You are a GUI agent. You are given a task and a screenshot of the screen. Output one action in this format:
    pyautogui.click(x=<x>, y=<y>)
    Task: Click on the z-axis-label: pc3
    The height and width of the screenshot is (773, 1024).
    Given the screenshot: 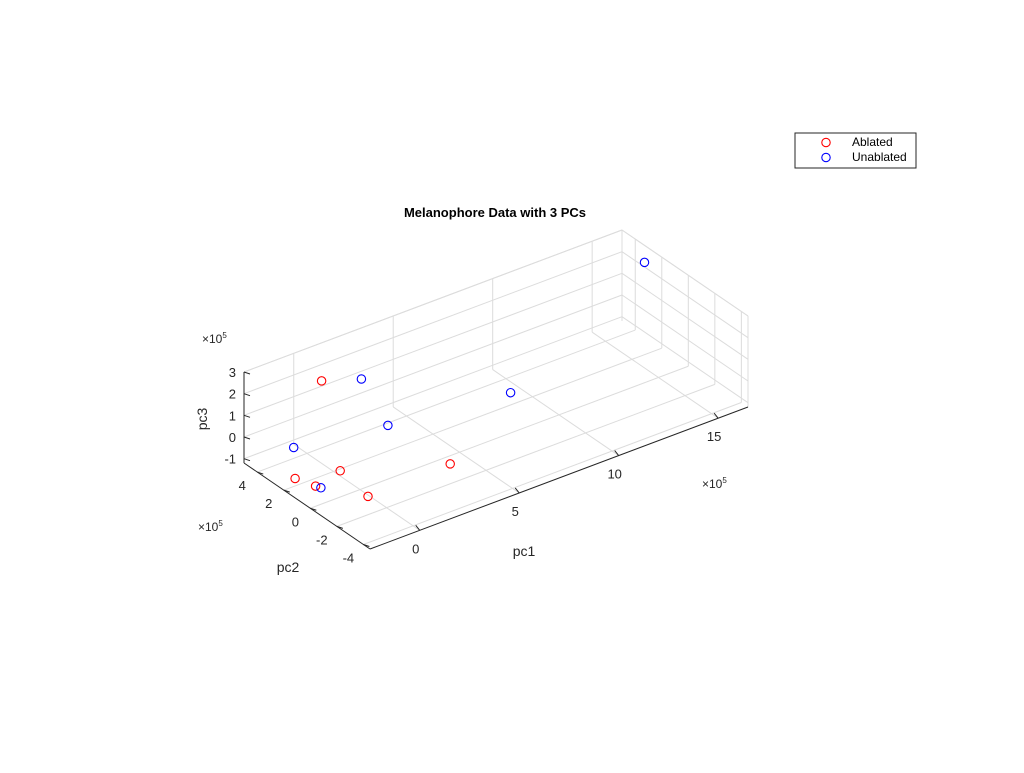 What is the action you would take?
    pyautogui.click(x=202, y=419)
    